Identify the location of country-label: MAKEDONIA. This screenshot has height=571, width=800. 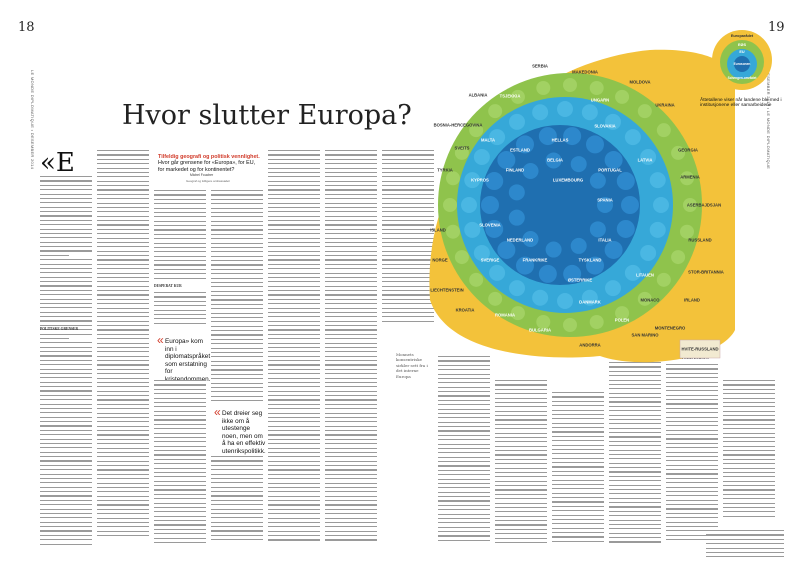
(585, 72).